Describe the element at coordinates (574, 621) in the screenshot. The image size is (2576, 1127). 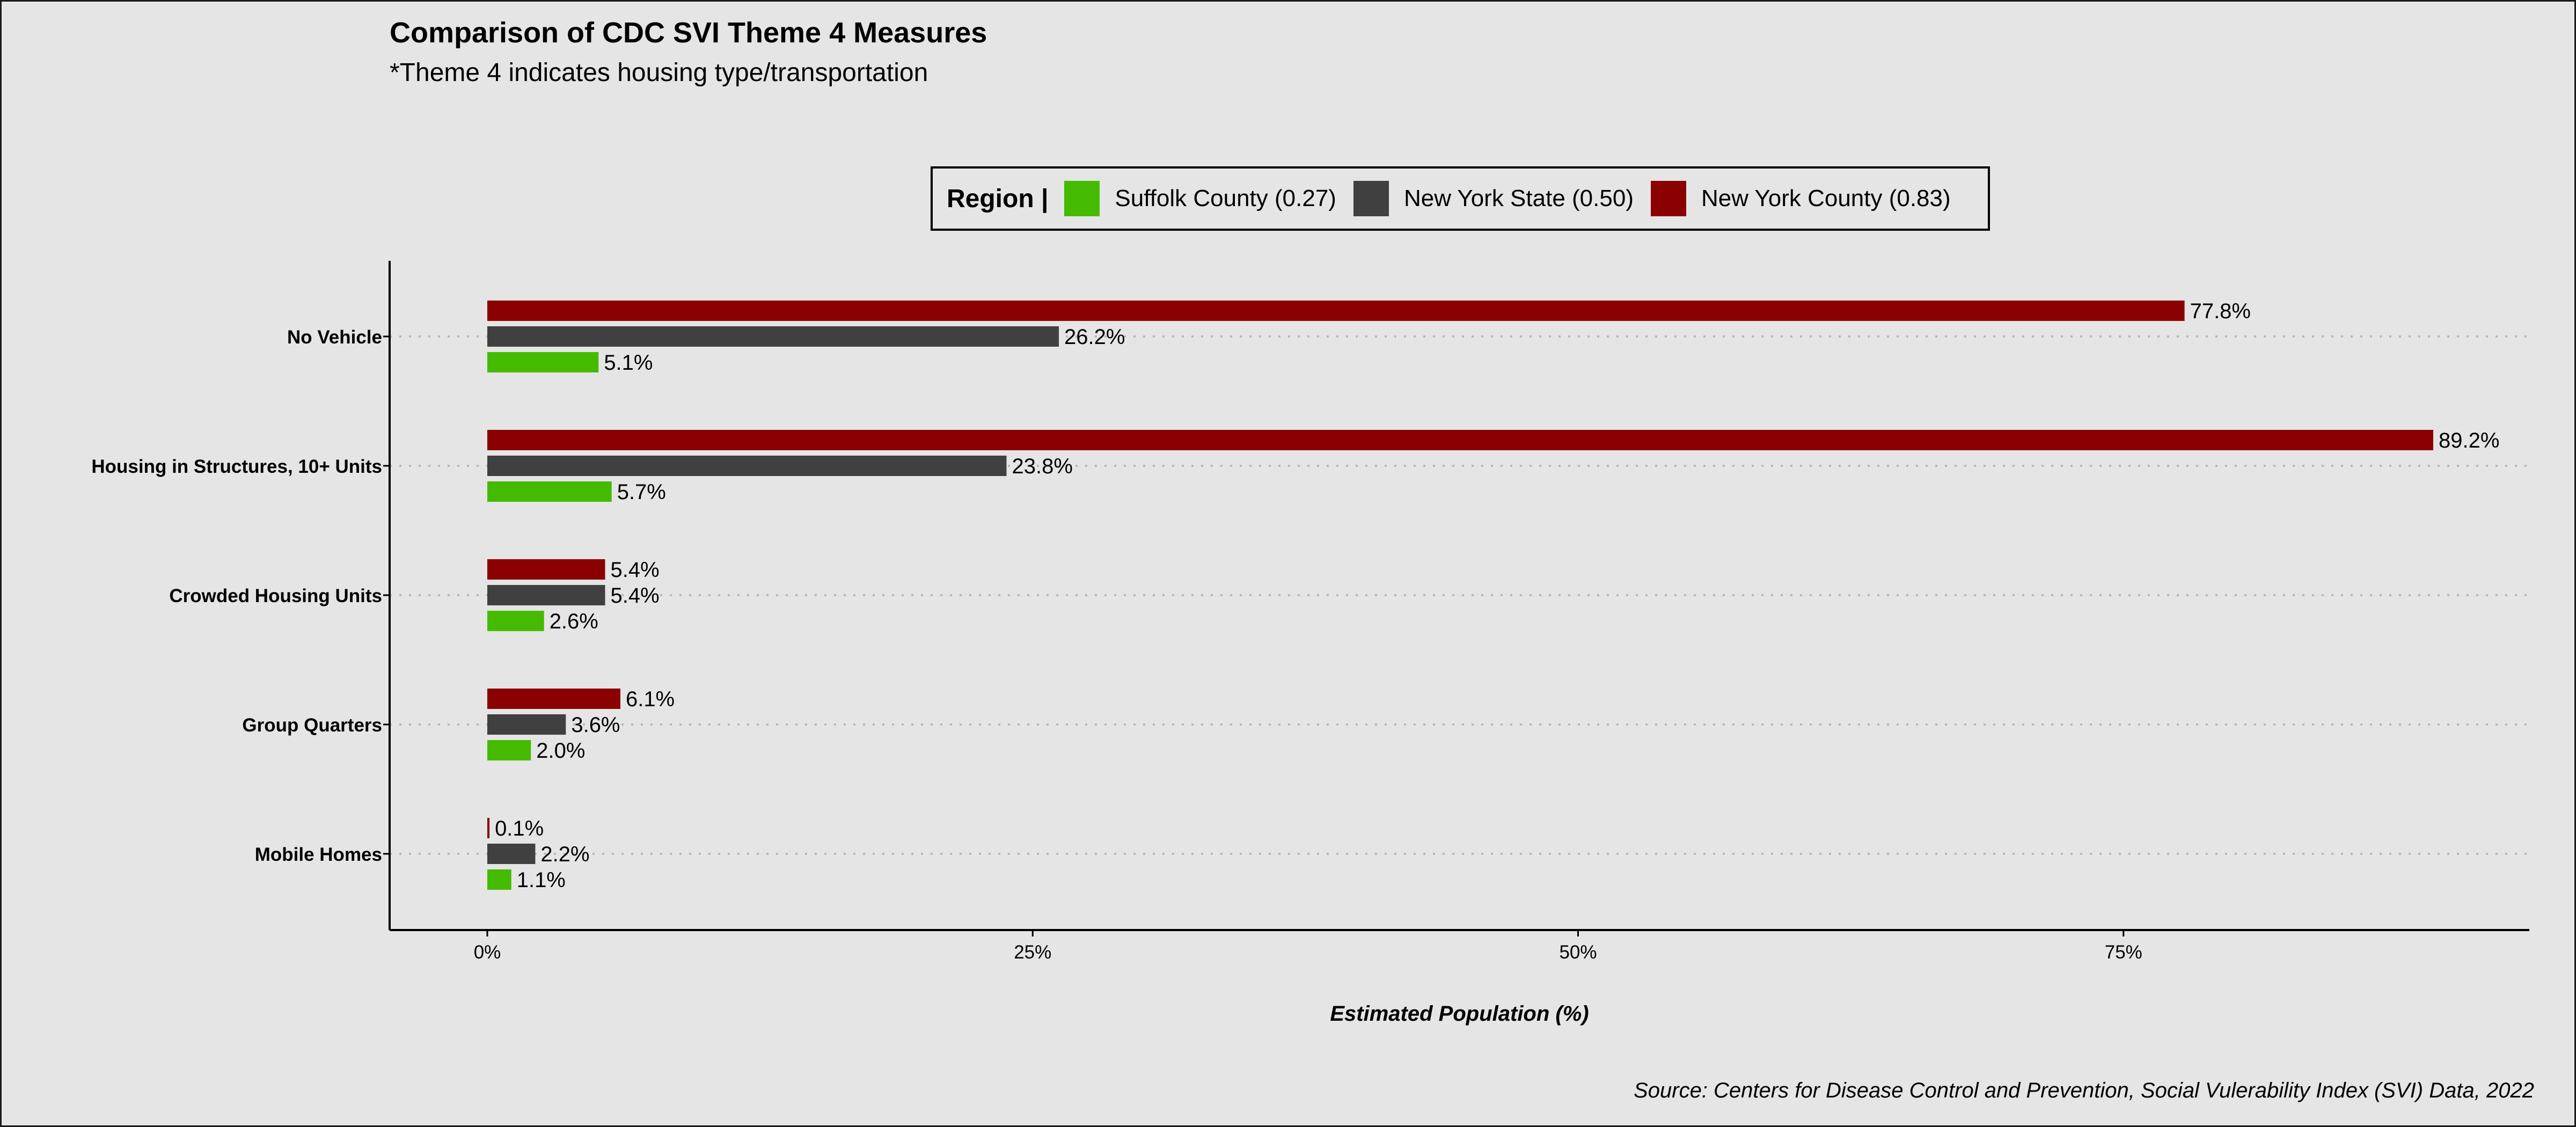
I see `data-label: 2.6%` at that location.